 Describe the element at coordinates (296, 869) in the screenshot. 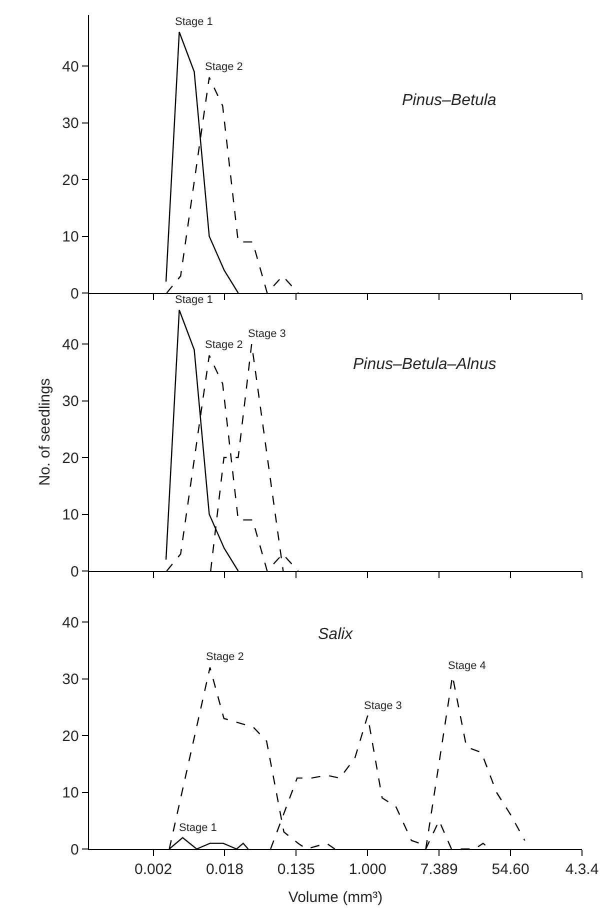

I see `x-tick-label: 0.135` at that location.